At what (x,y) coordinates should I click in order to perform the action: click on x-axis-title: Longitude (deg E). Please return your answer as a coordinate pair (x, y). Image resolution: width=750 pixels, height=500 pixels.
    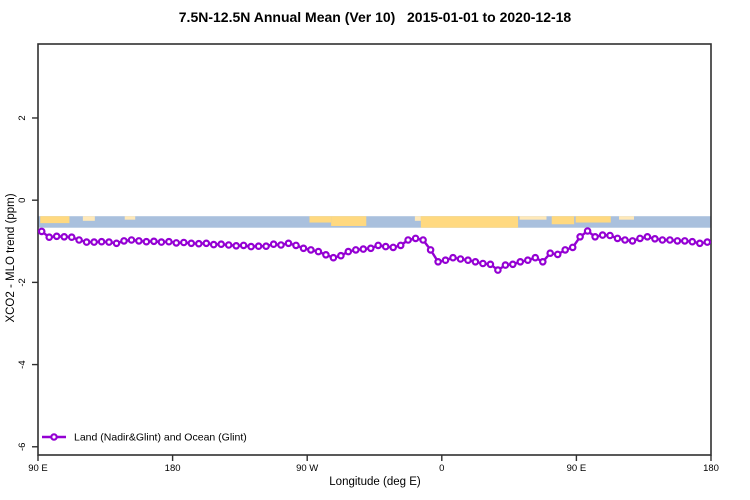
    Looking at the image, I should click on (375, 482).